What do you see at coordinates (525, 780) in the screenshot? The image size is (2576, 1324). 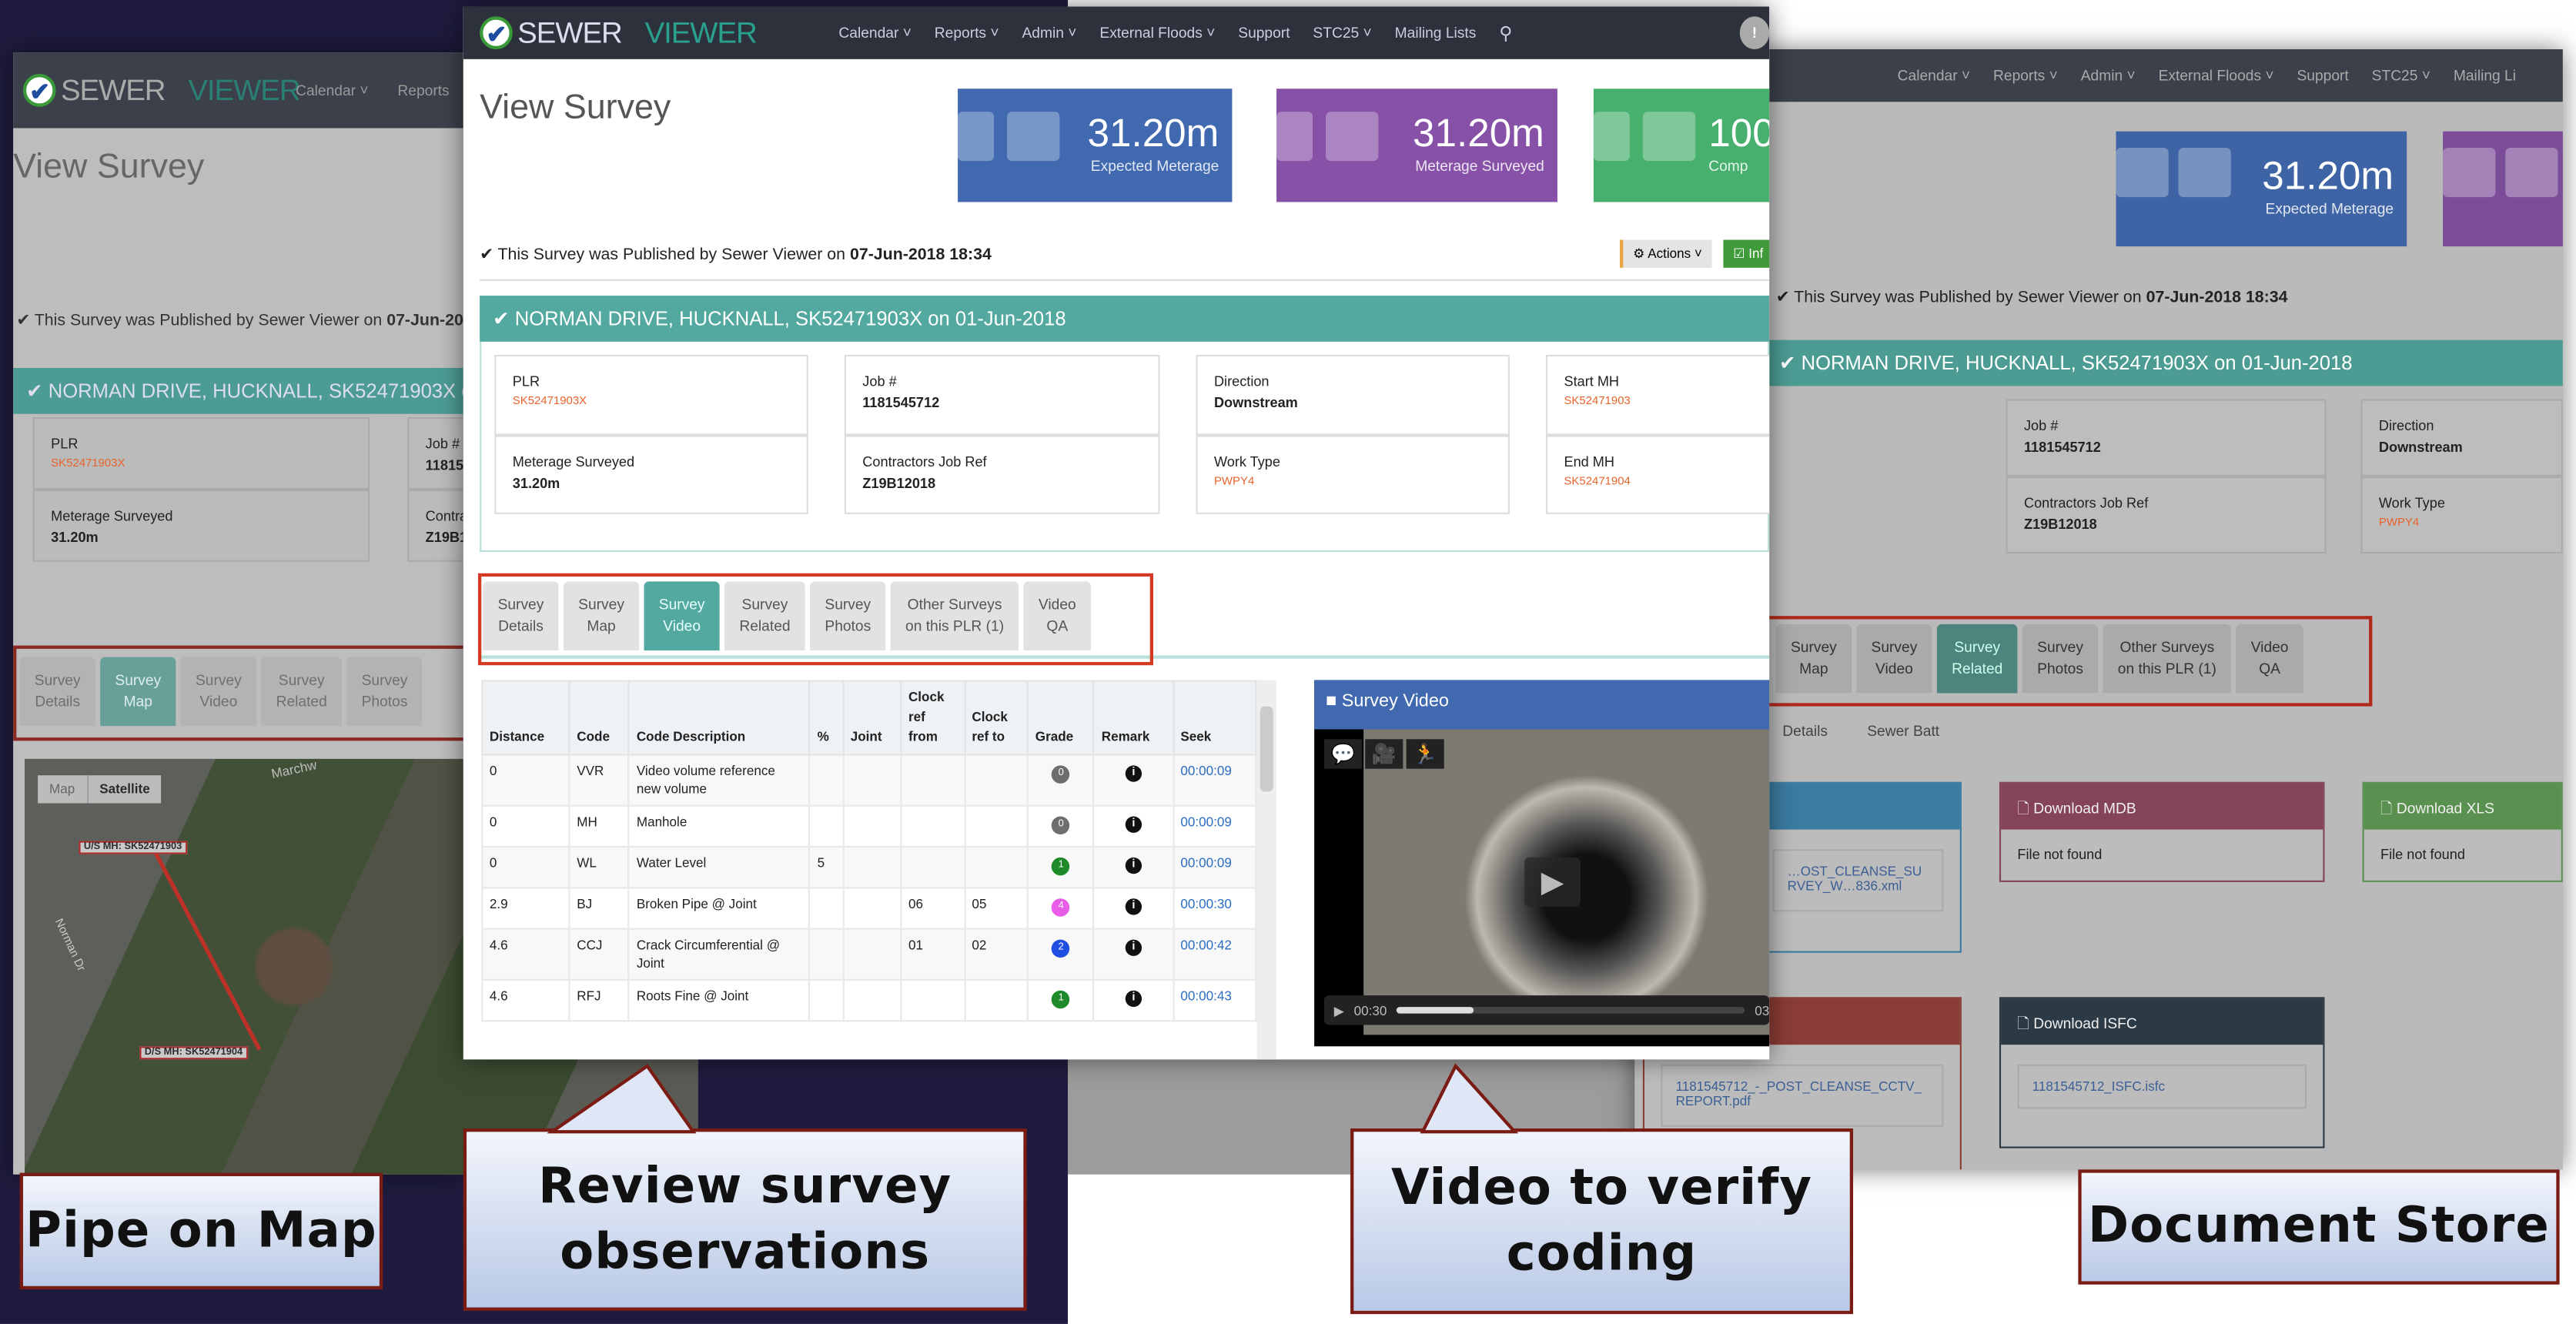 I see `cell-distance: 0` at bounding box center [525, 780].